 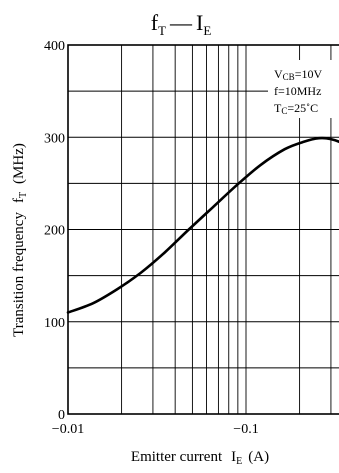 I want to click on x-tick-label: −0.01, so click(x=68, y=429).